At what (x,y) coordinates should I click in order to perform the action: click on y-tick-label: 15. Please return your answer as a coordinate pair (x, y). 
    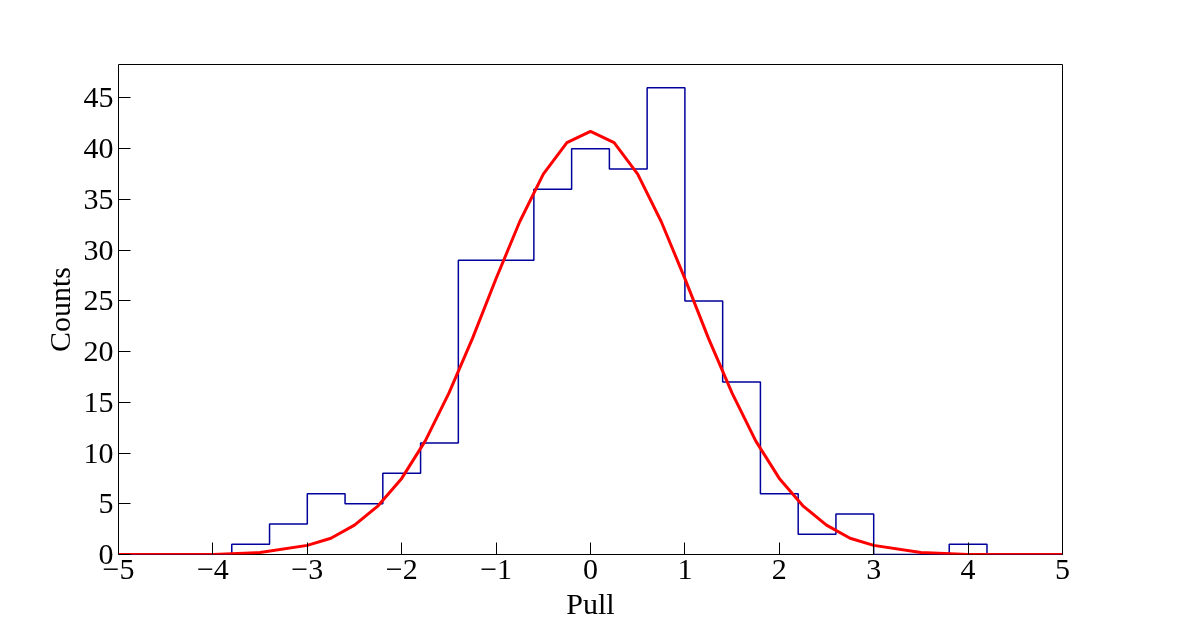
    Looking at the image, I should click on (98, 401).